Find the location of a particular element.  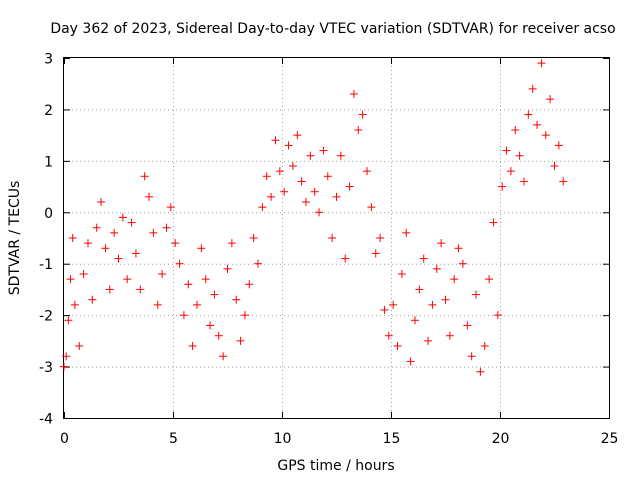

x-tick-label: 0 is located at coordinates (64, 439).